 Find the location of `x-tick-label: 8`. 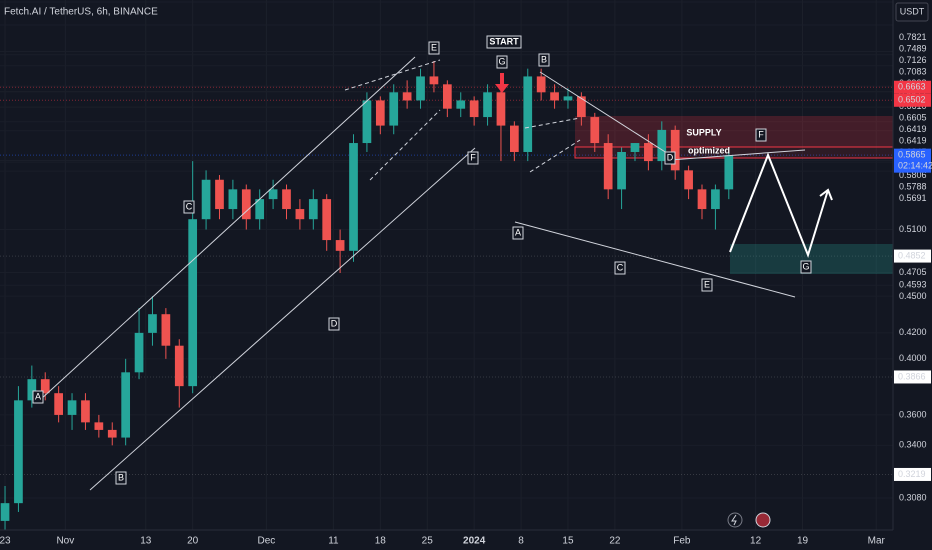

x-tick-label: 8 is located at coordinates (521, 541).